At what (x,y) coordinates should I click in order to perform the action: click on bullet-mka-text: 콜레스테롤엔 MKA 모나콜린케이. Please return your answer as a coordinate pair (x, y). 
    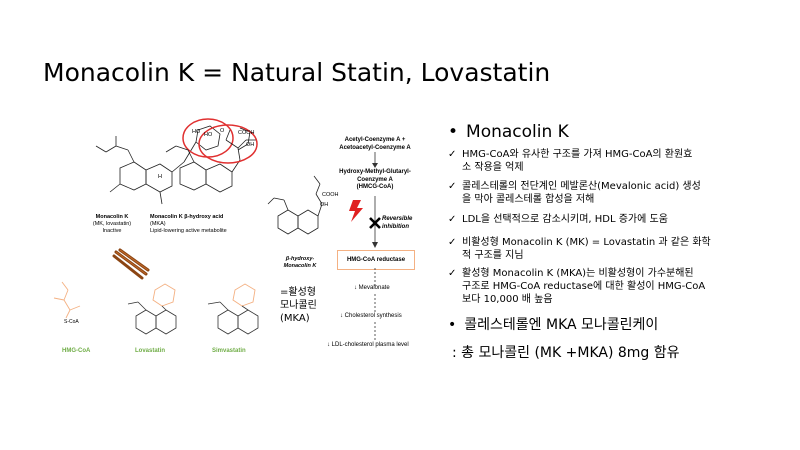
    Looking at the image, I should click on (561, 325).